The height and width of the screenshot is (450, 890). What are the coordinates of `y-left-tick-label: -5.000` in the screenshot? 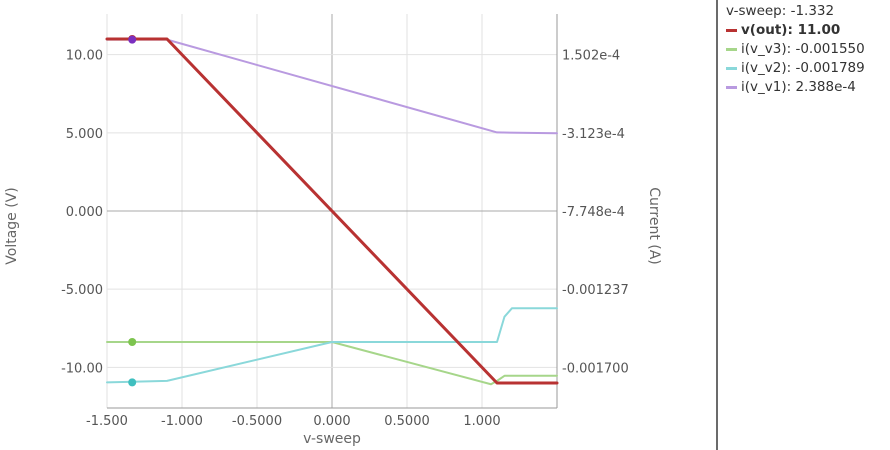 It's located at (82, 290).